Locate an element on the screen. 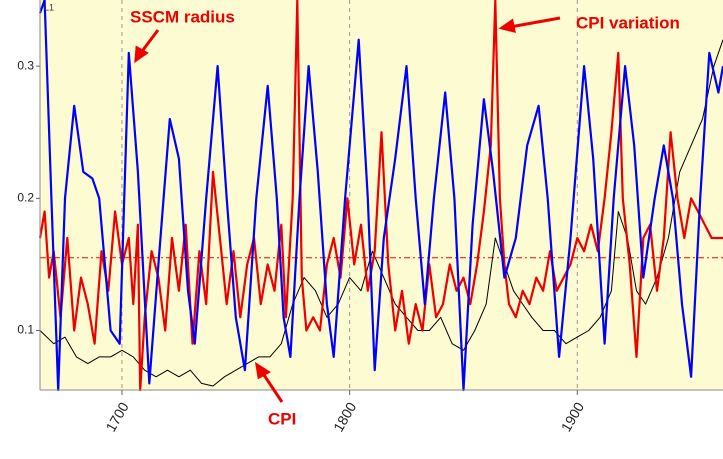 The height and width of the screenshot is (459, 723). y-tick-label: 0.3 is located at coordinates (25, 65).